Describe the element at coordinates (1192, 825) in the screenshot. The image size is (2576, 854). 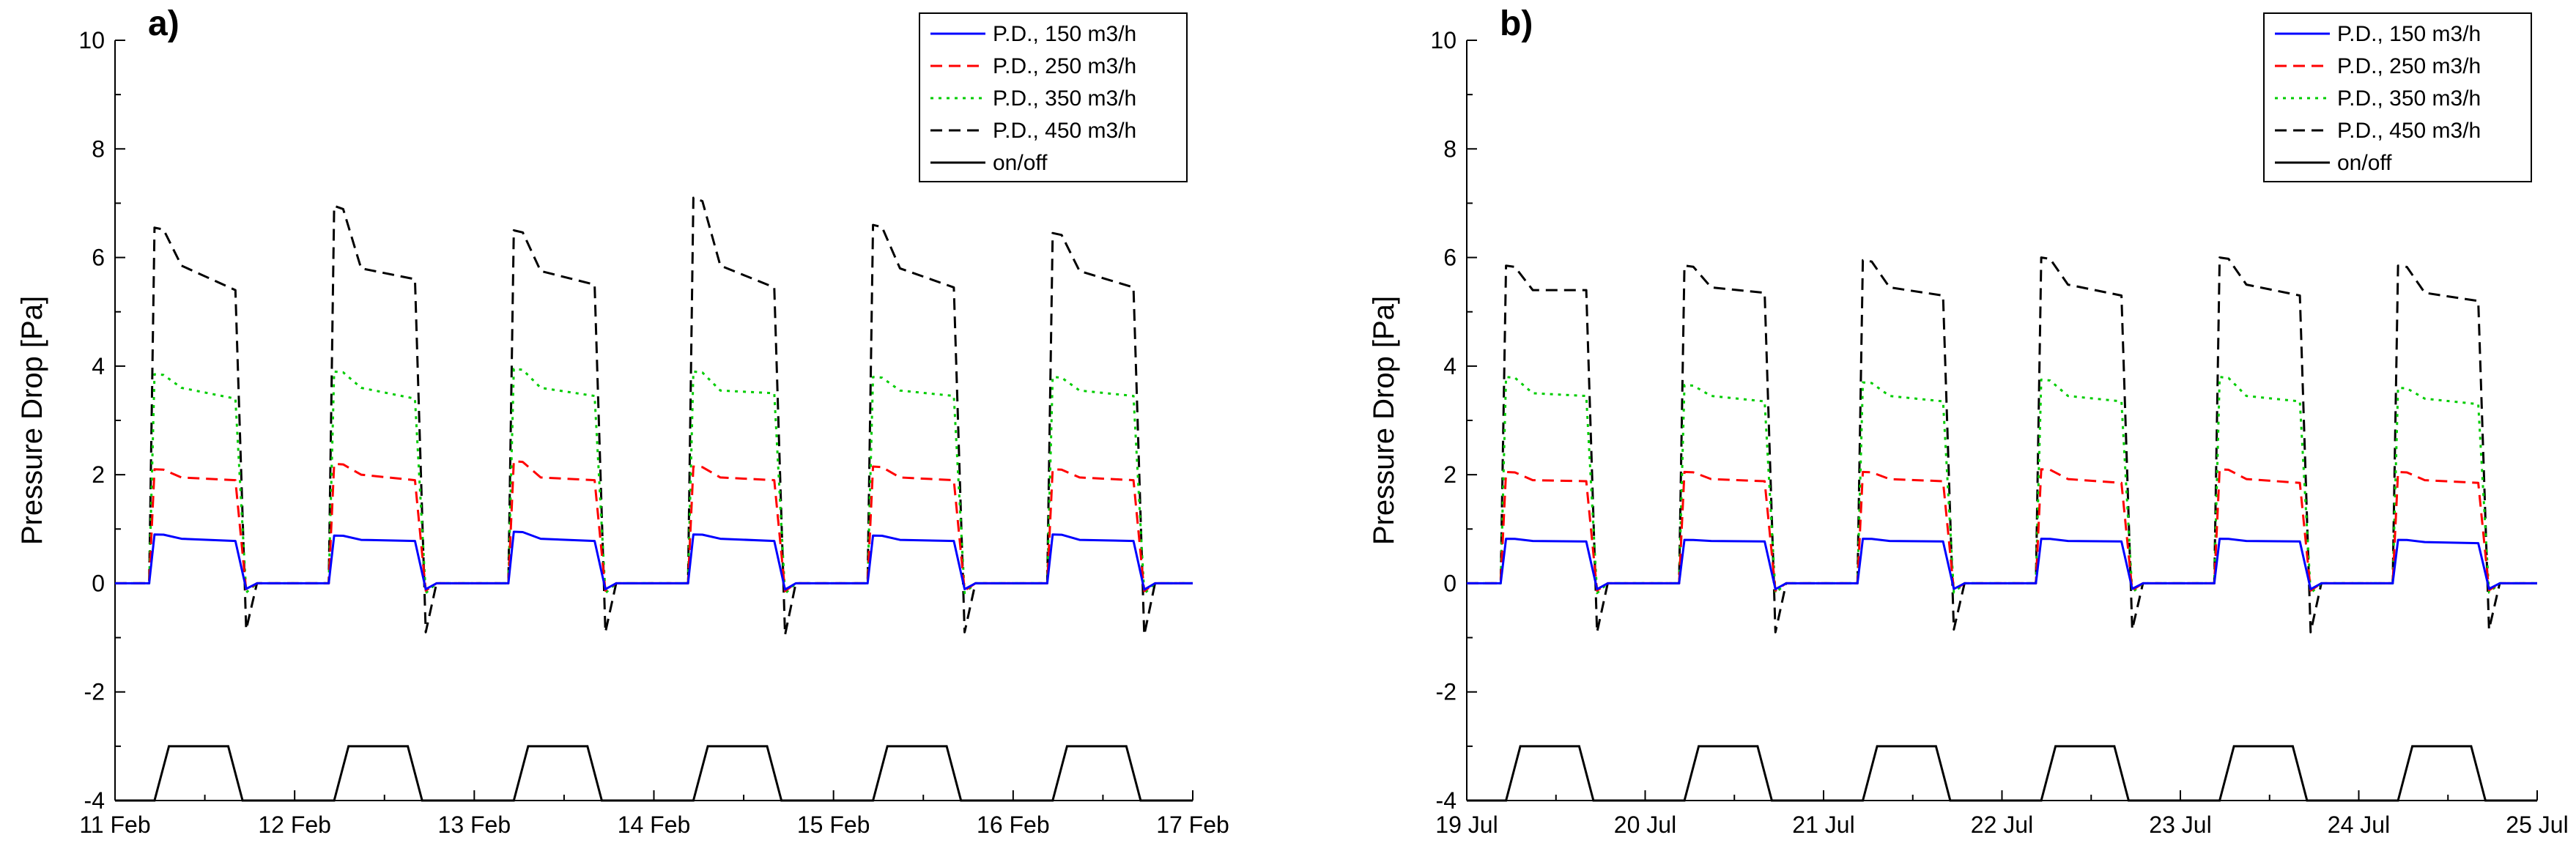
I see `x-tick-label: 17 Feb` at that location.